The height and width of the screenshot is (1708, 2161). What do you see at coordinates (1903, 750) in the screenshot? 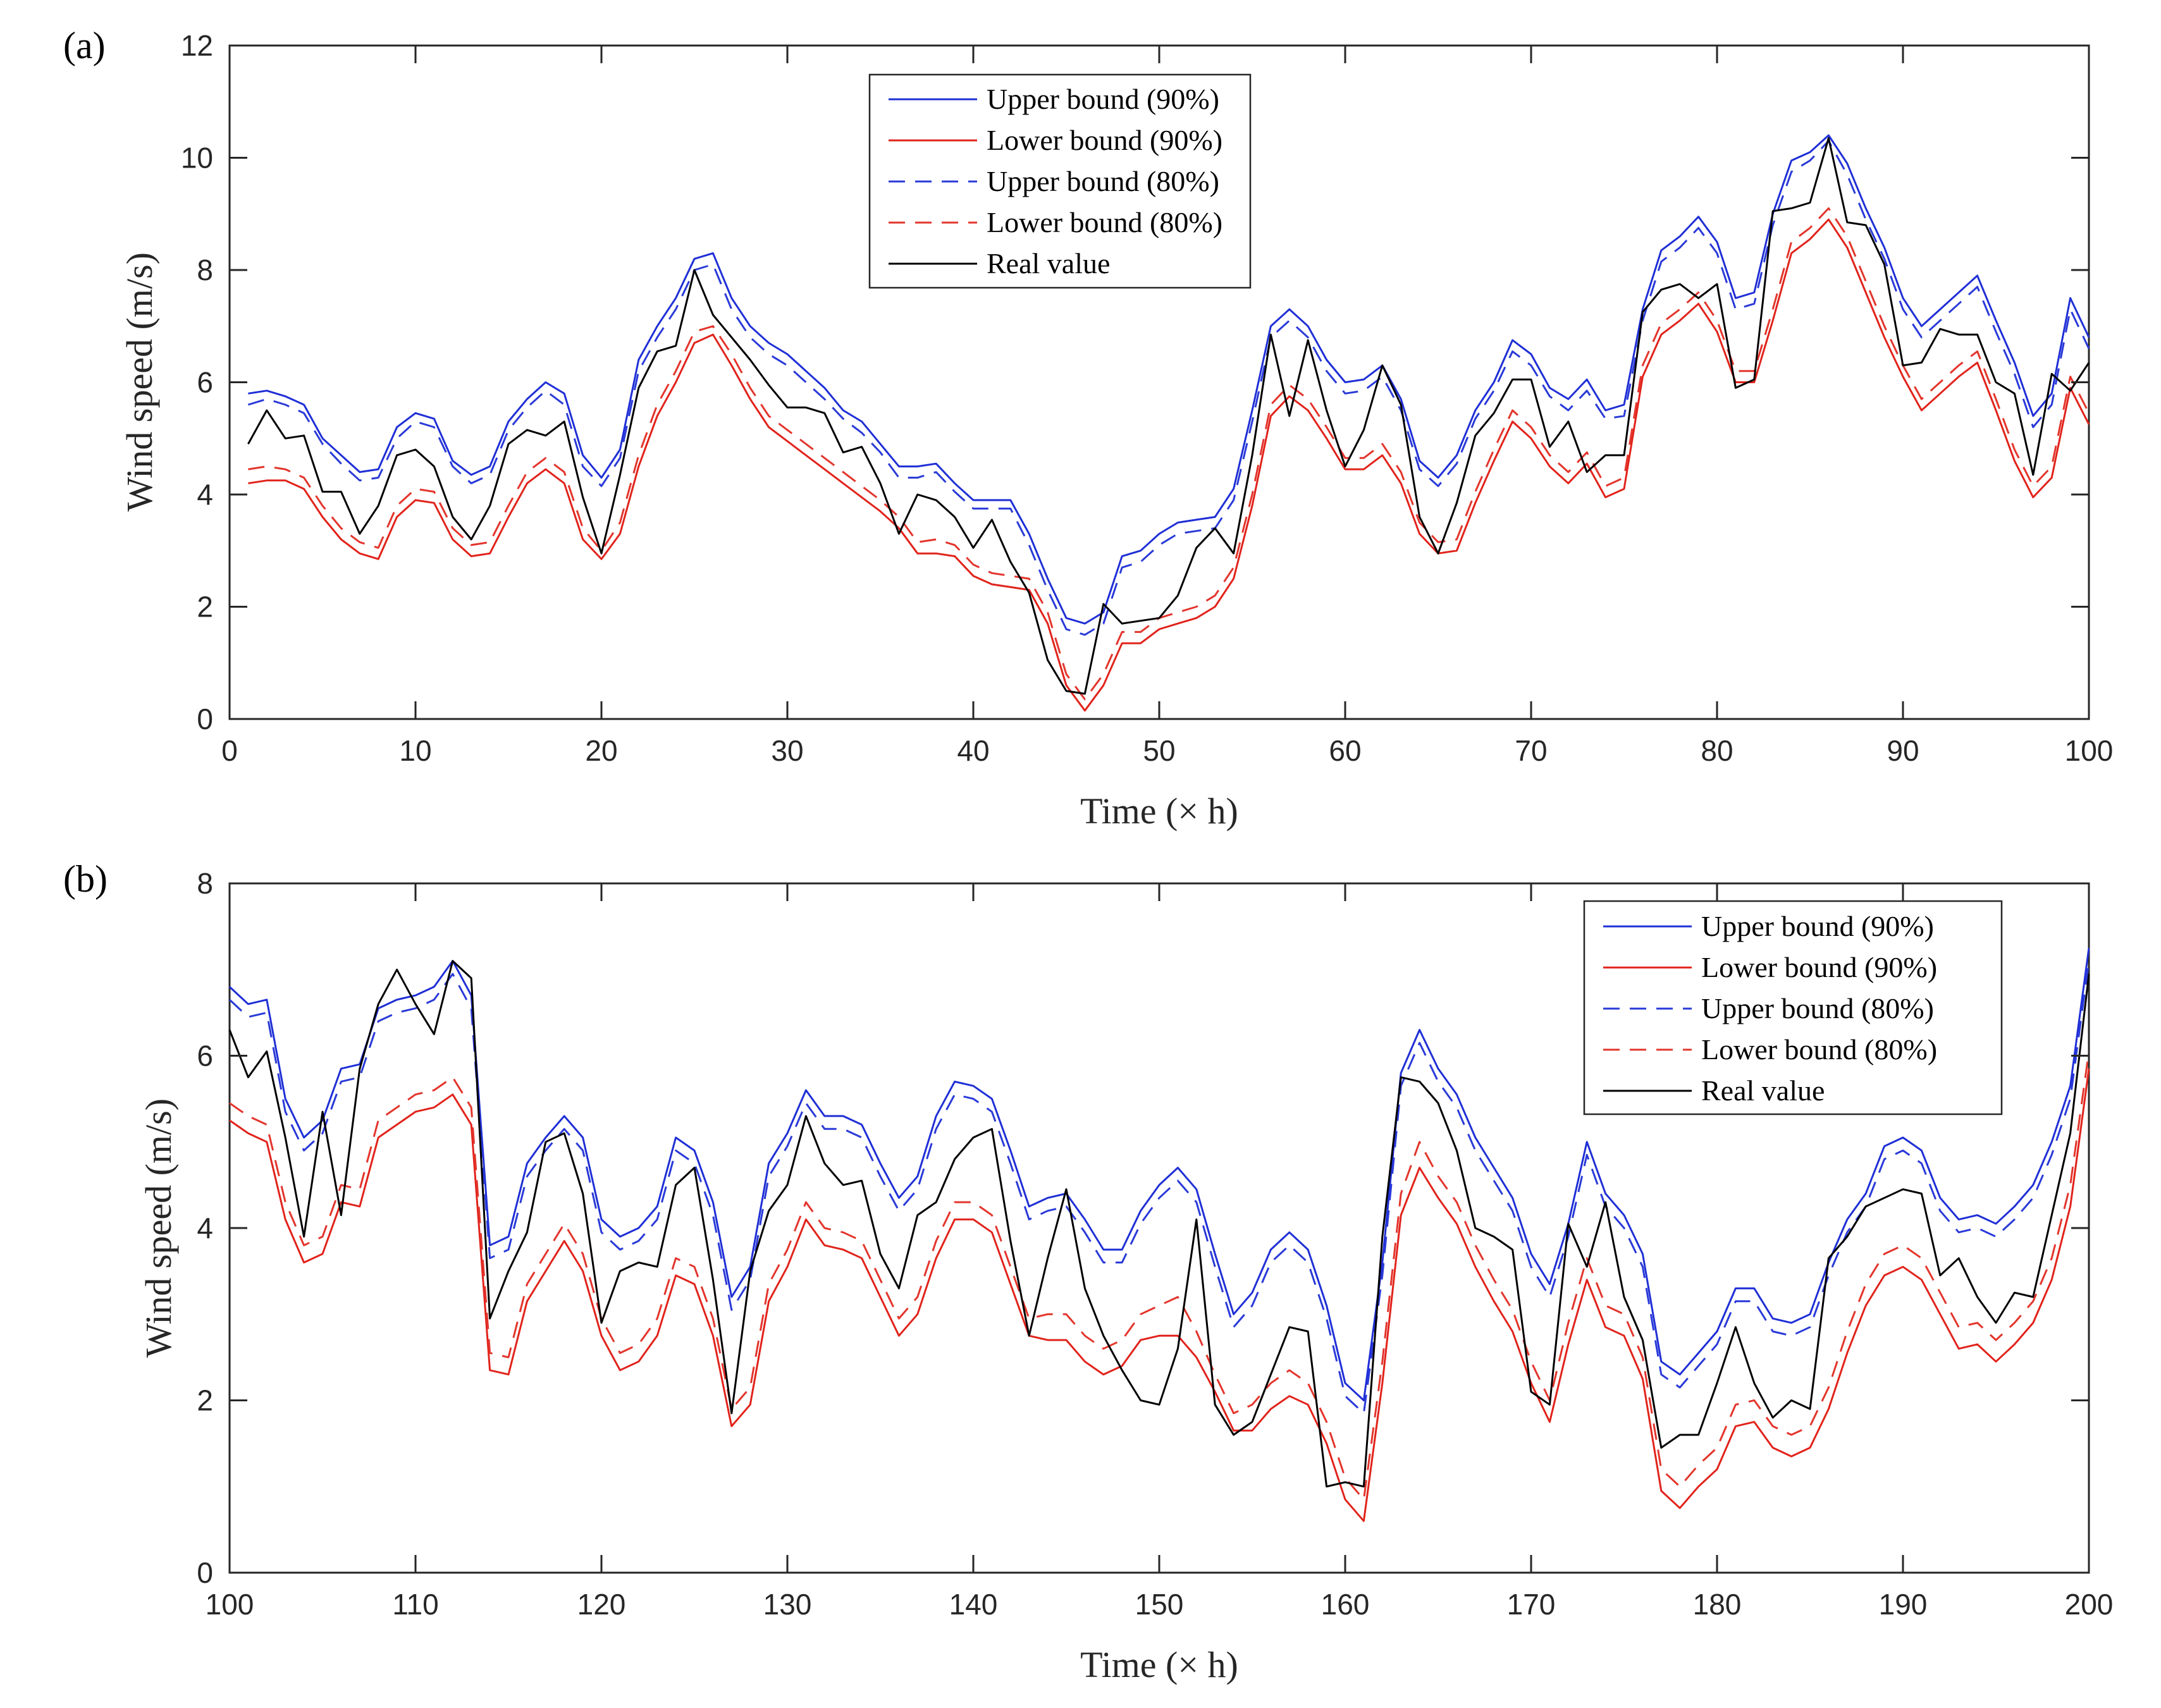
I see `x-tick-label-a-90: 90` at bounding box center [1903, 750].